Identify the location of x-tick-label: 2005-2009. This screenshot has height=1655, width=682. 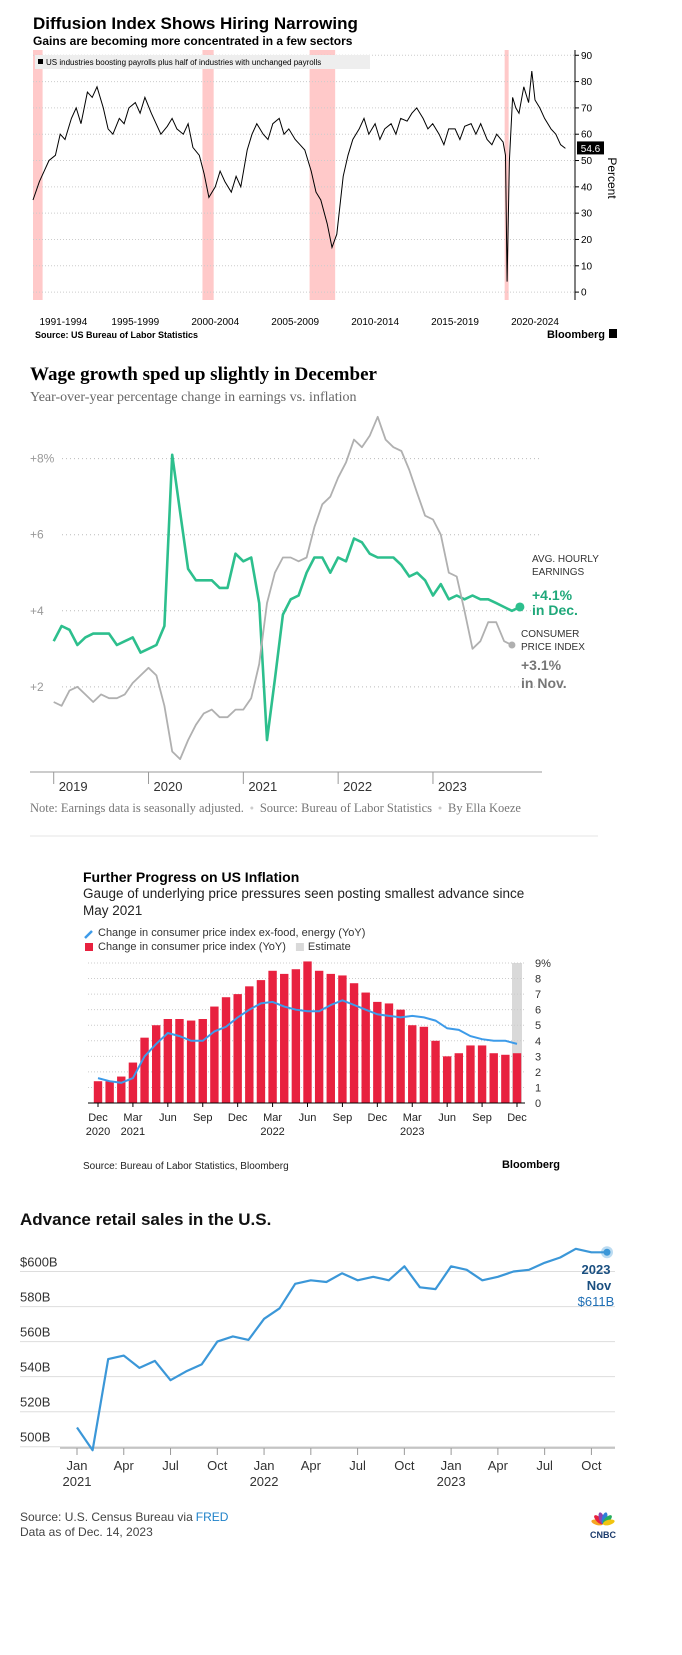
(295, 322).